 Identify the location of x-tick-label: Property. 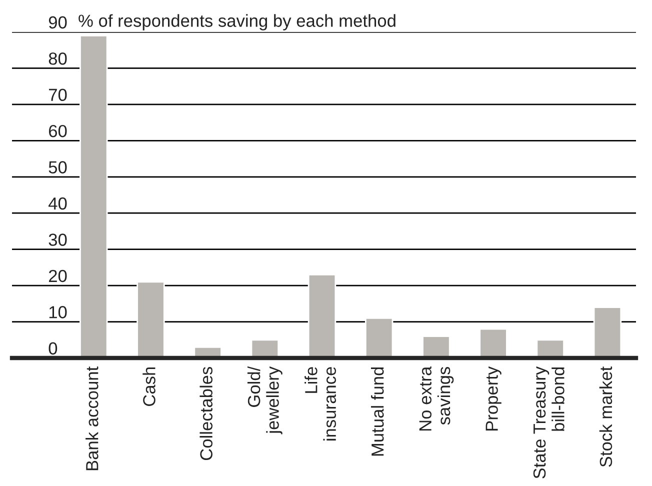
(494, 398).